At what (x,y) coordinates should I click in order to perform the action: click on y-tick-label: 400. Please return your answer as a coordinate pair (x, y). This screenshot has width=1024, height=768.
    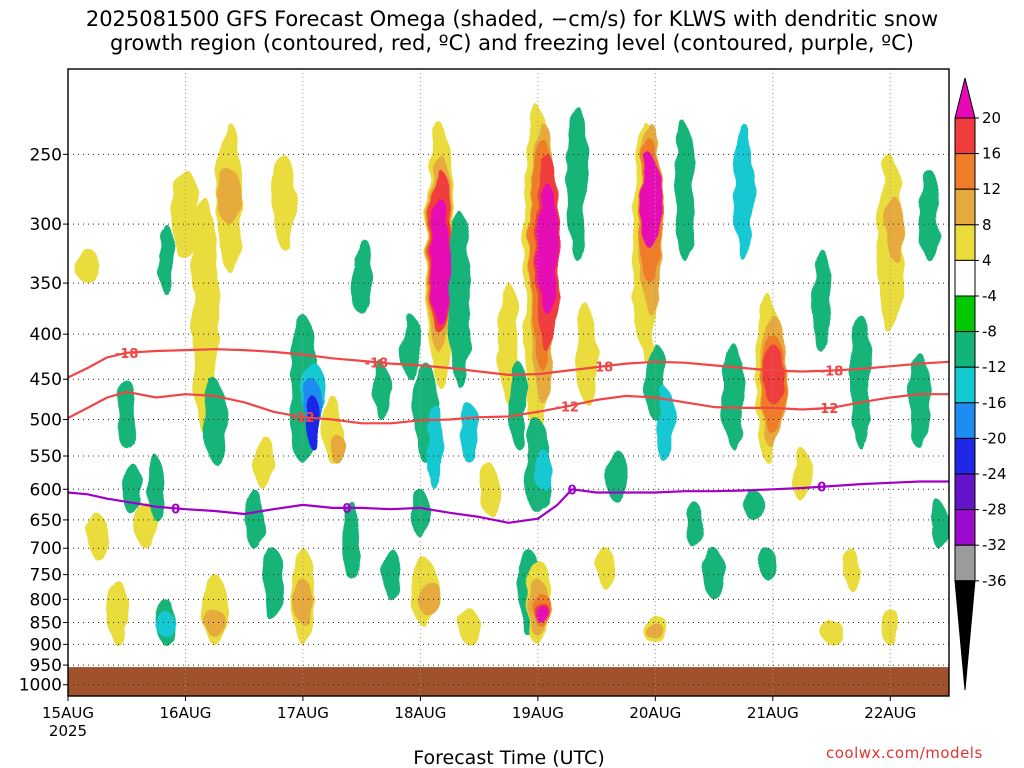
    Looking at the image, I should click on (46, 335).